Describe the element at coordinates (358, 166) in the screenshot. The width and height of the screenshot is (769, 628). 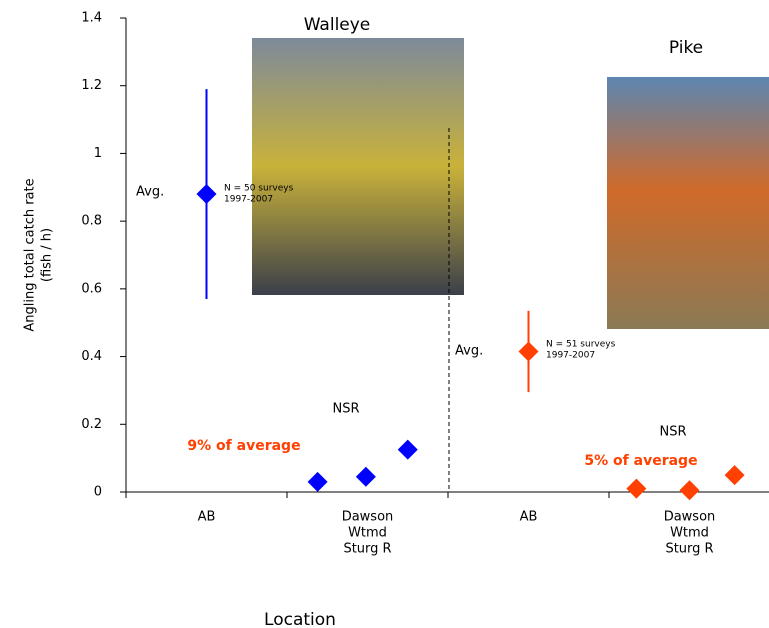
I see `walleye-photo` at that location.